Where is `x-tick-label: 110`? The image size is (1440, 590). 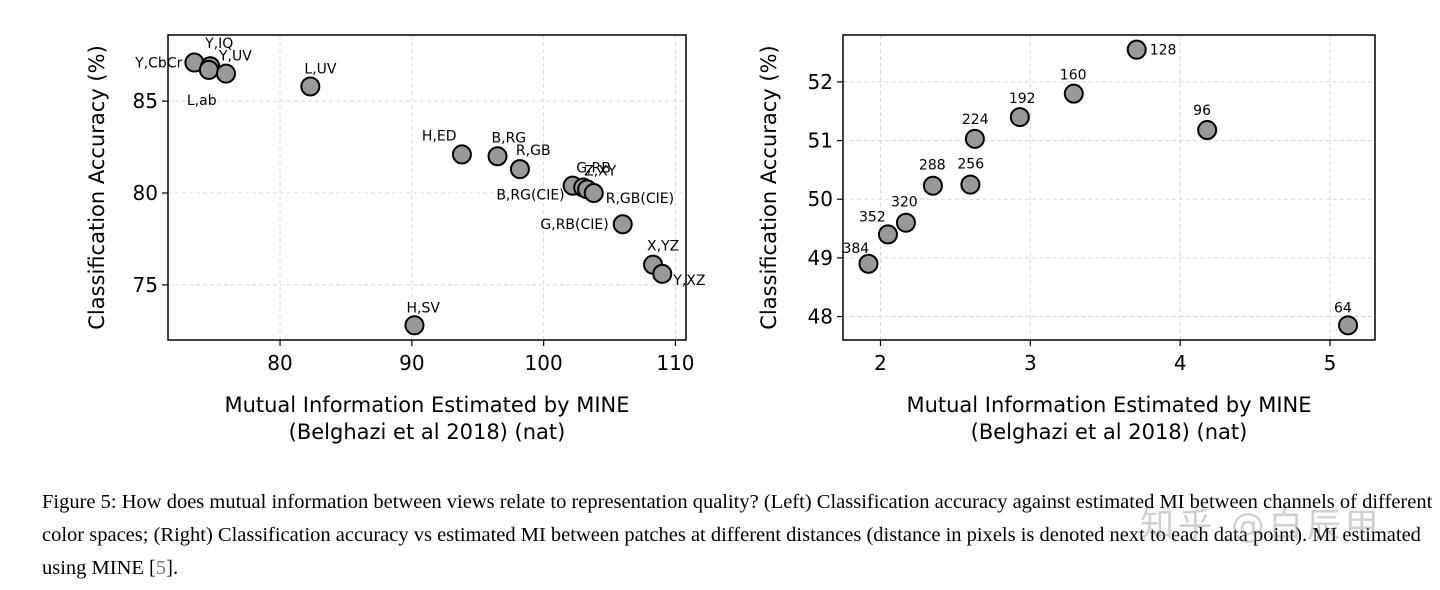 x-tick-label: 110 is located at coordinates (675, 363).